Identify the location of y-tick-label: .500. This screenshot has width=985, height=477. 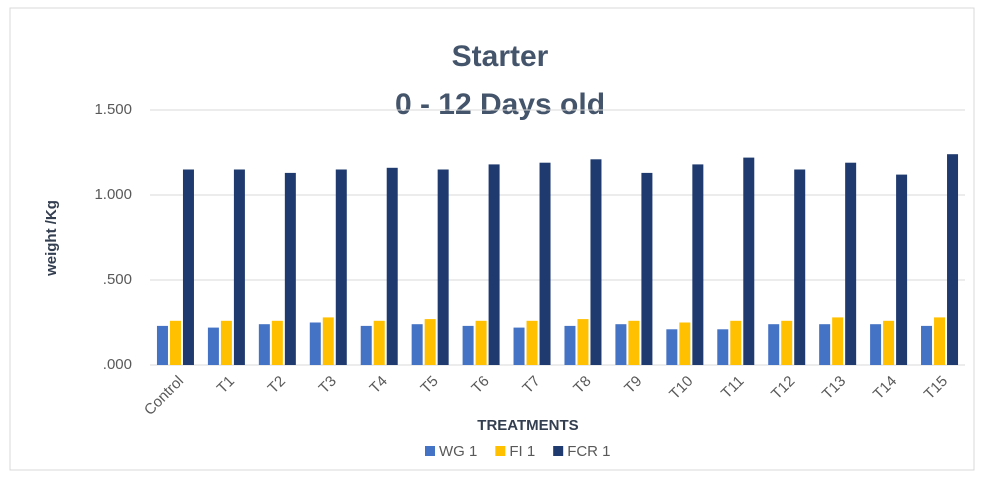
(117, 279).